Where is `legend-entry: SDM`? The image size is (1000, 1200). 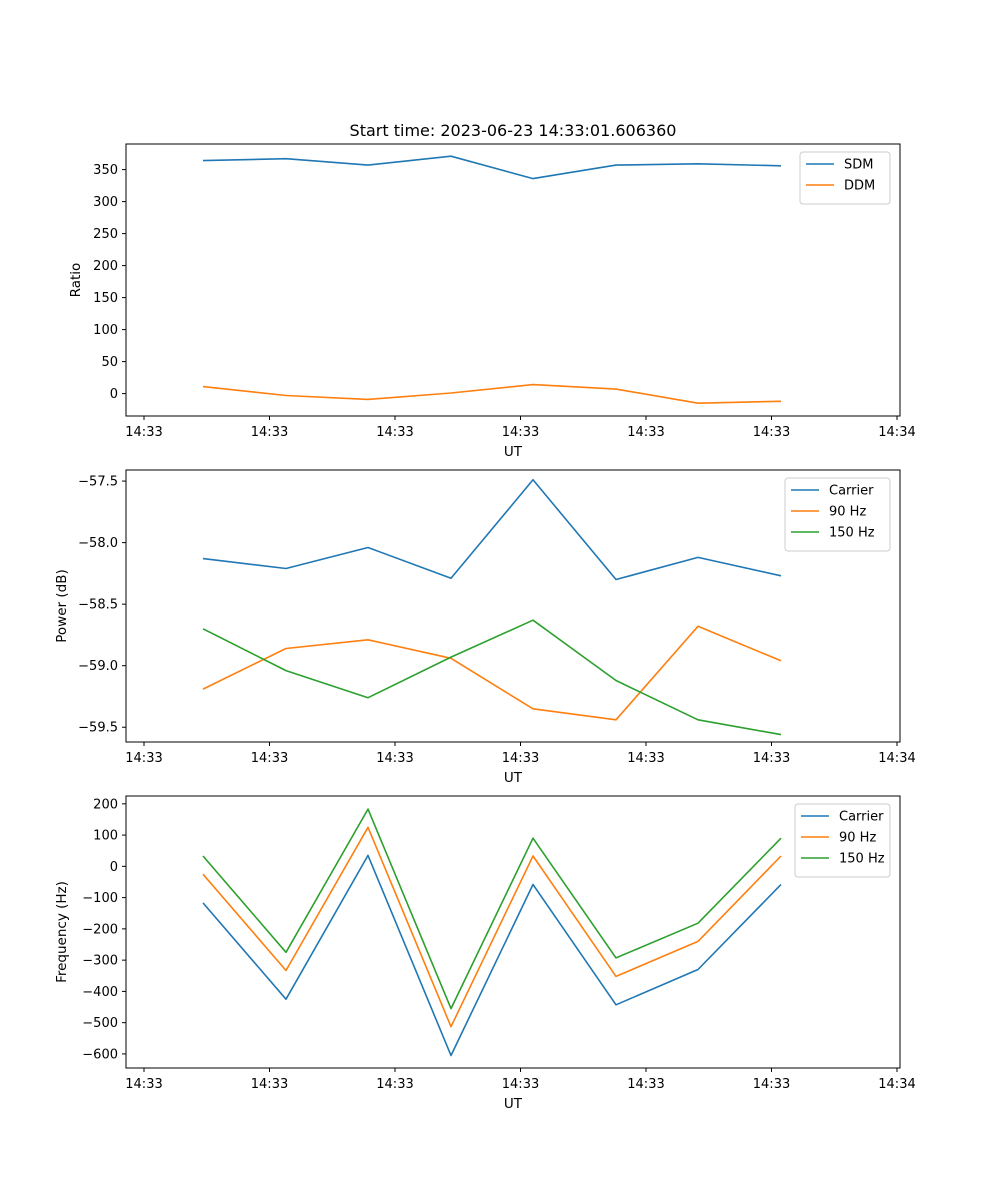
legend-entry: SDM is located at coordinates (858, 165).